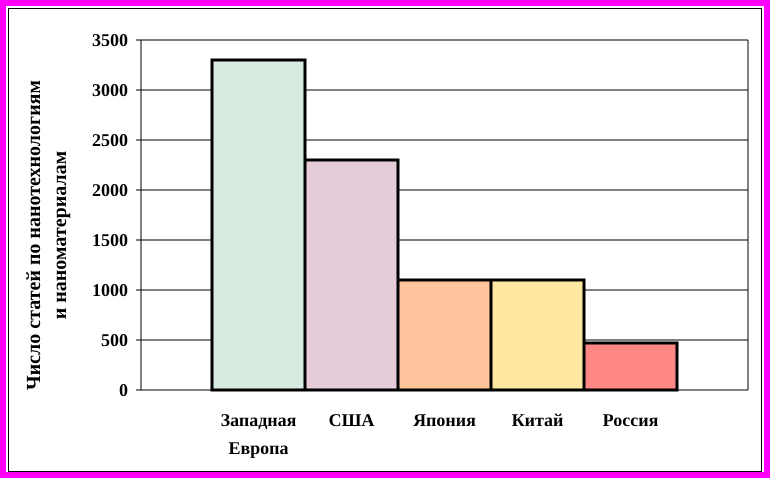 This screenshot has width=770, height=478. I want to click on y-tick-label: 2000, so click(110, 190).